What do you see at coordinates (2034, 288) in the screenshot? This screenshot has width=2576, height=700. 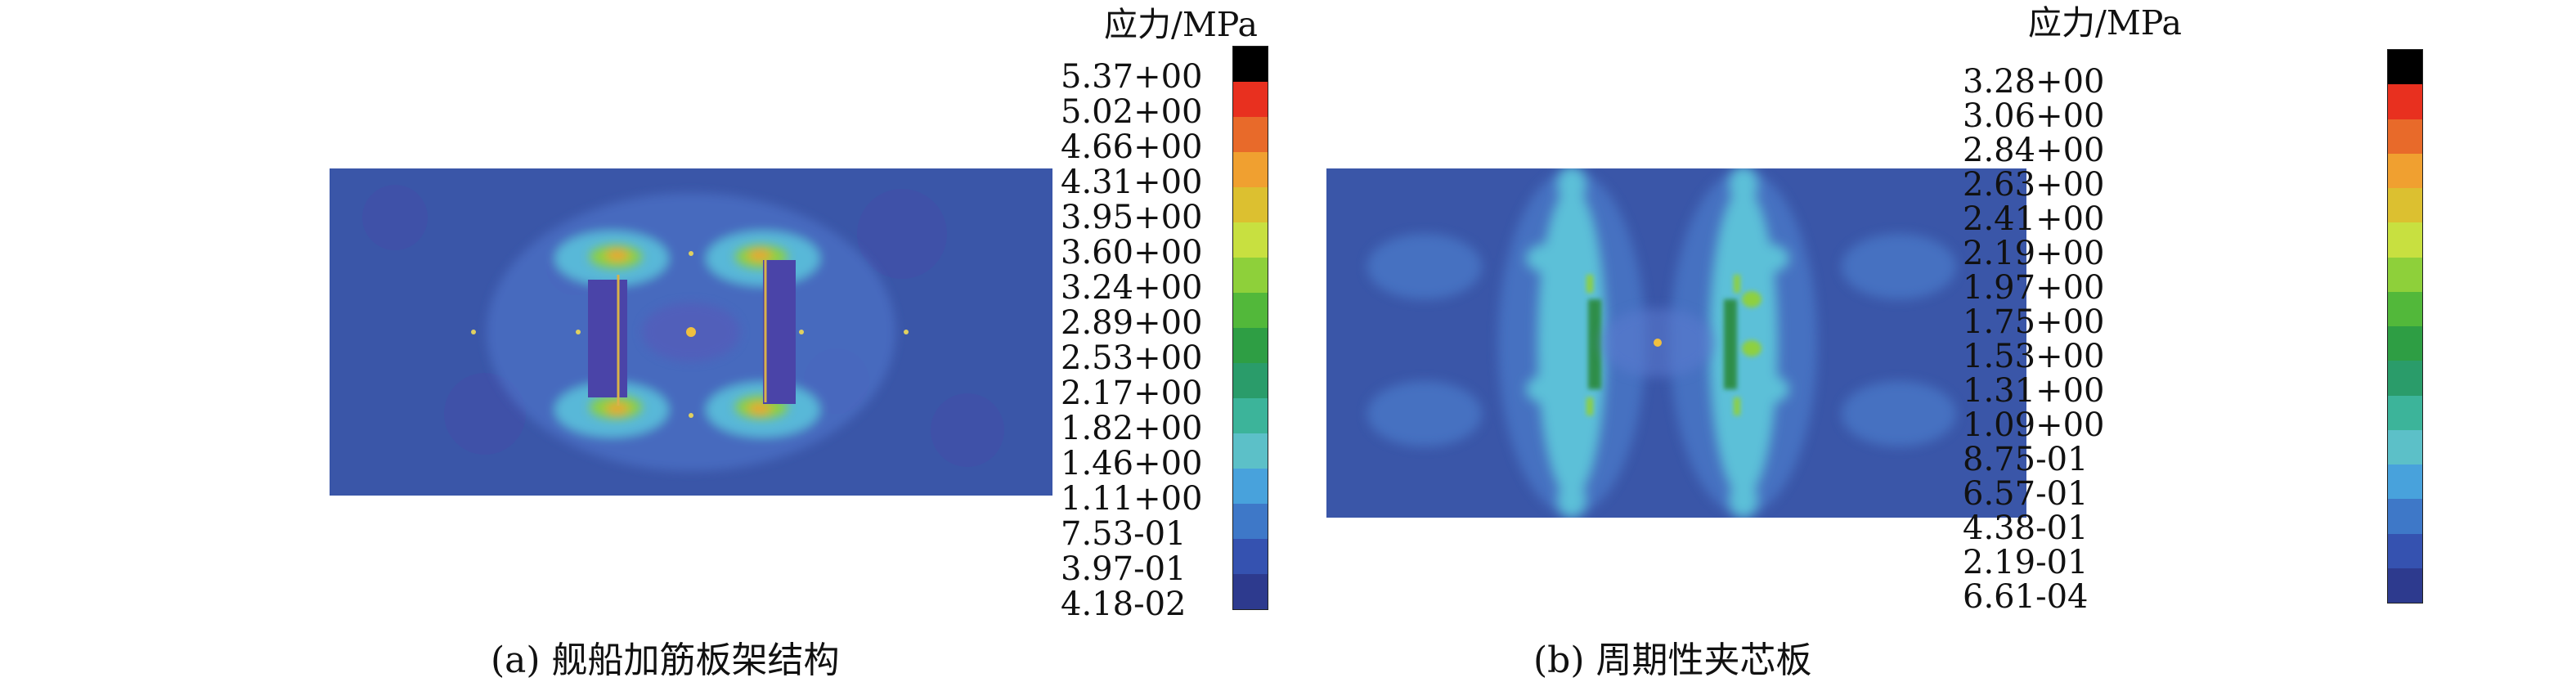 I see `legend-value-label: 1.97+00` at bounding box center [2034, 288].